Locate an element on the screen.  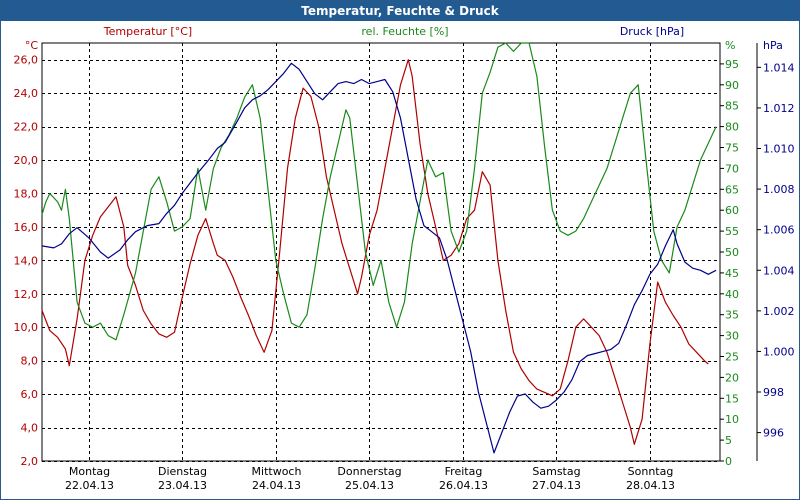
temperature-tick-label: 26,0 is located at coordinates (26, 60).